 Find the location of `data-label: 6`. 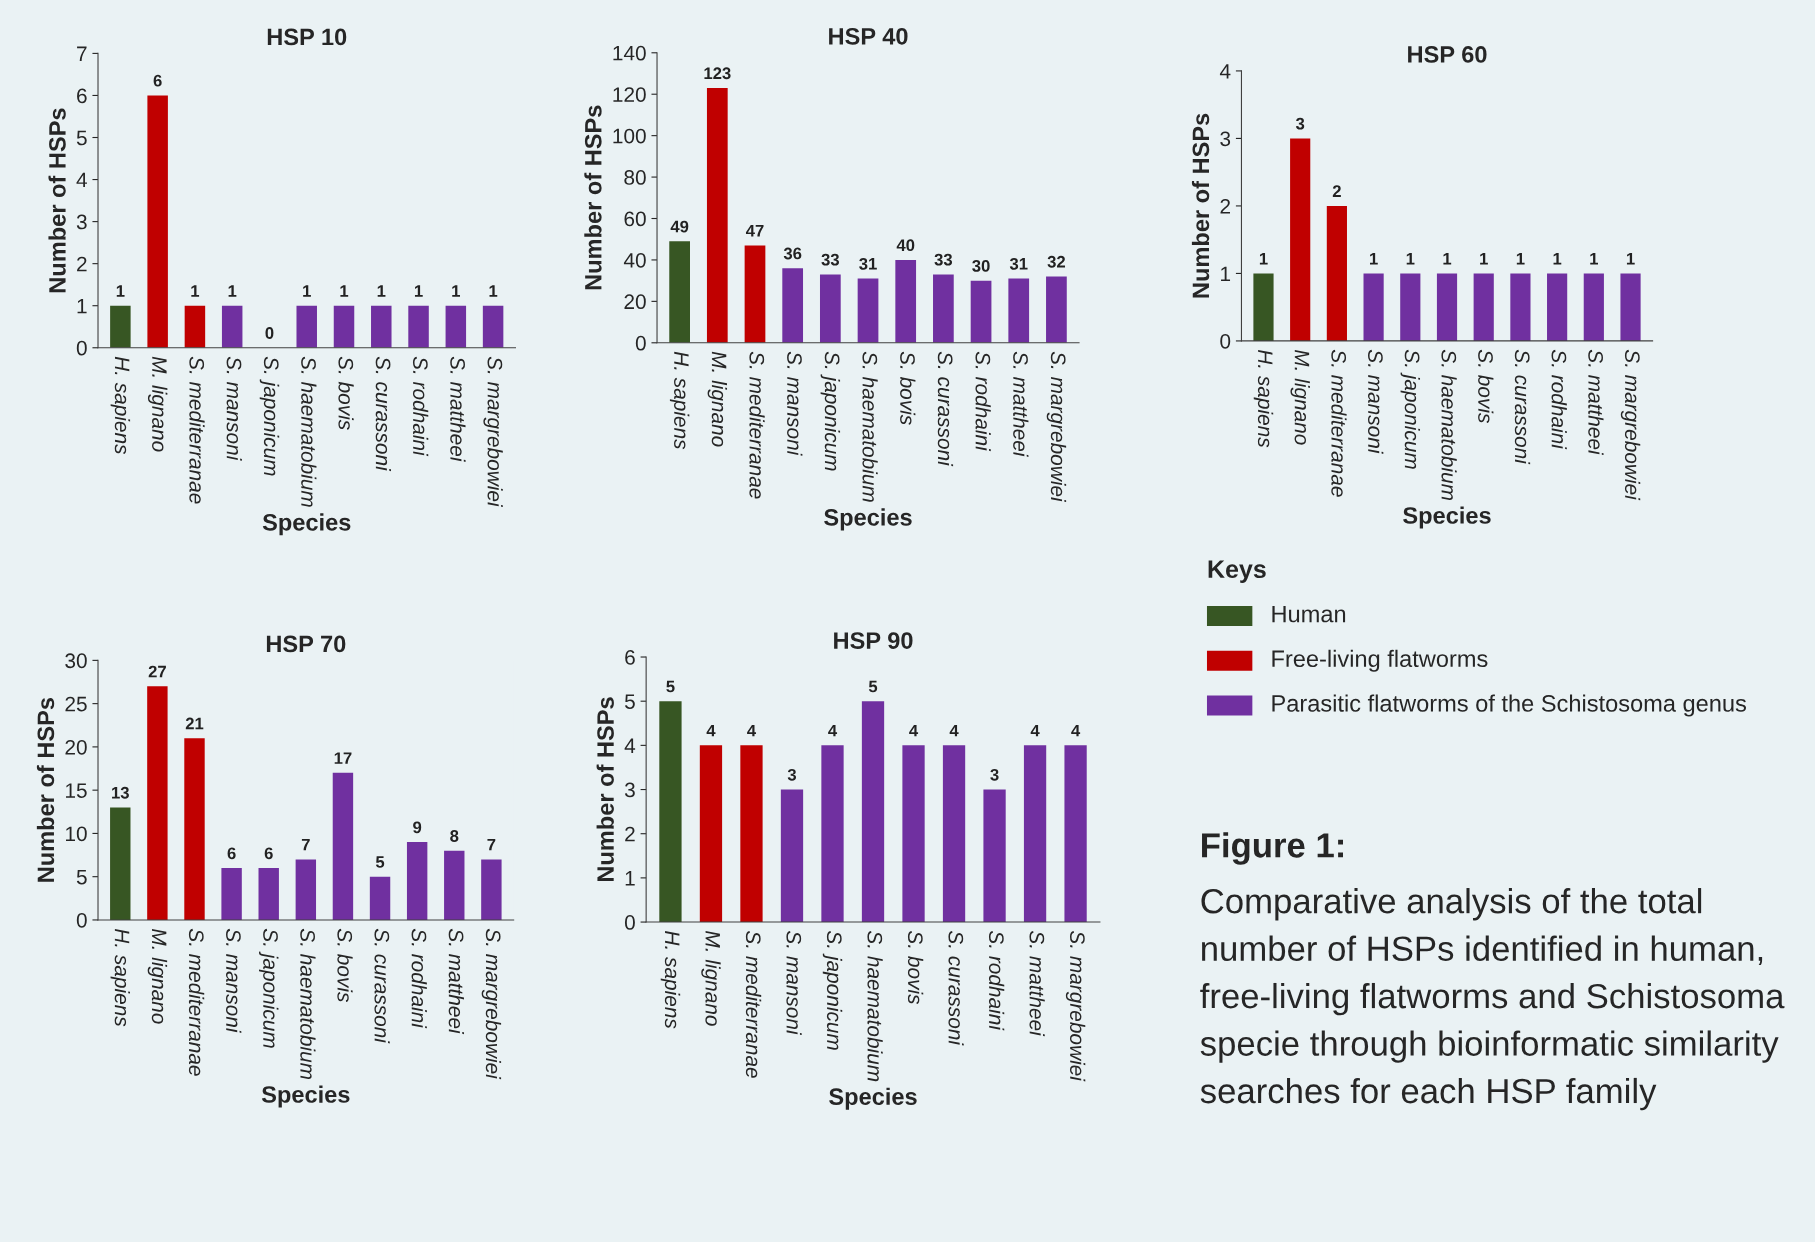

data-label: 6 is located at coordinates (157, 80).